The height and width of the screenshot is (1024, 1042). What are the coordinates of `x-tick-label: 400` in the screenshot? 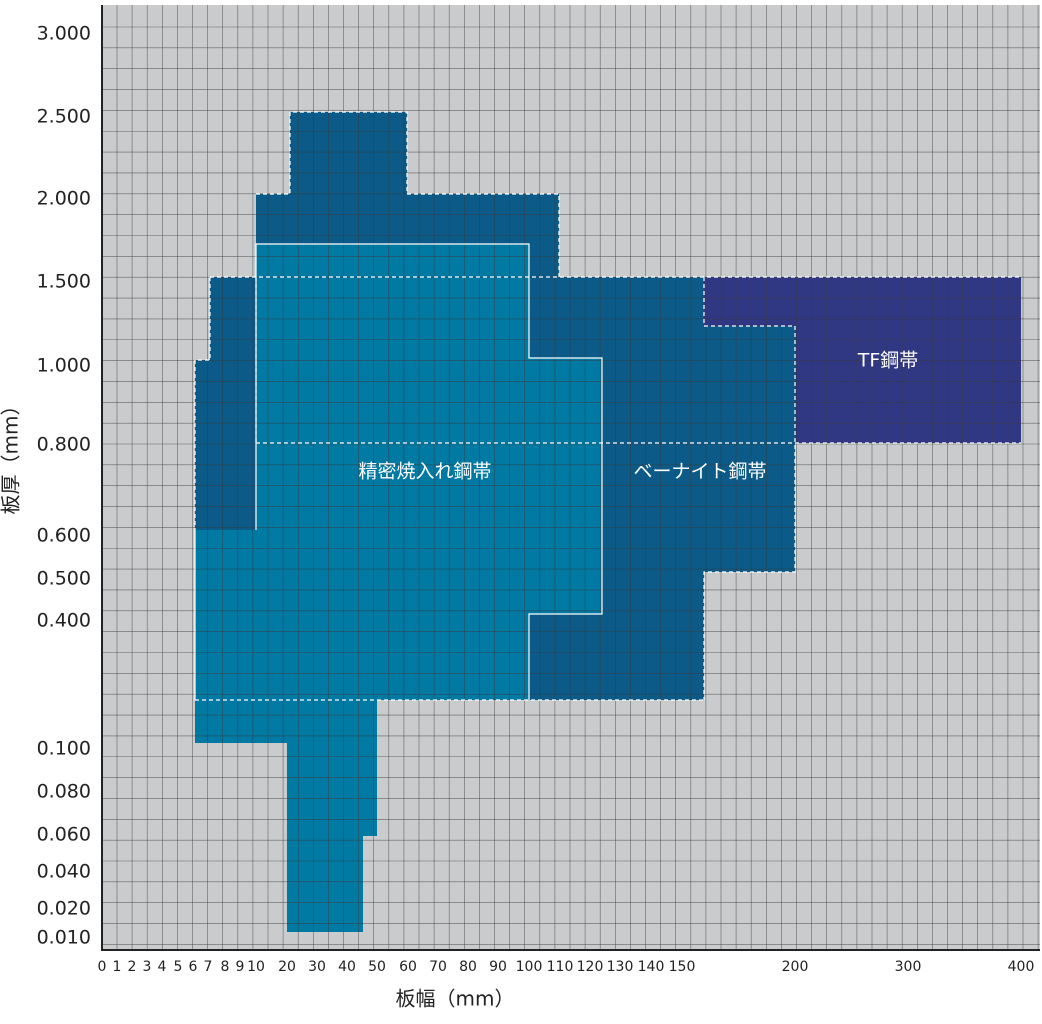 It's located at (1021, 967).